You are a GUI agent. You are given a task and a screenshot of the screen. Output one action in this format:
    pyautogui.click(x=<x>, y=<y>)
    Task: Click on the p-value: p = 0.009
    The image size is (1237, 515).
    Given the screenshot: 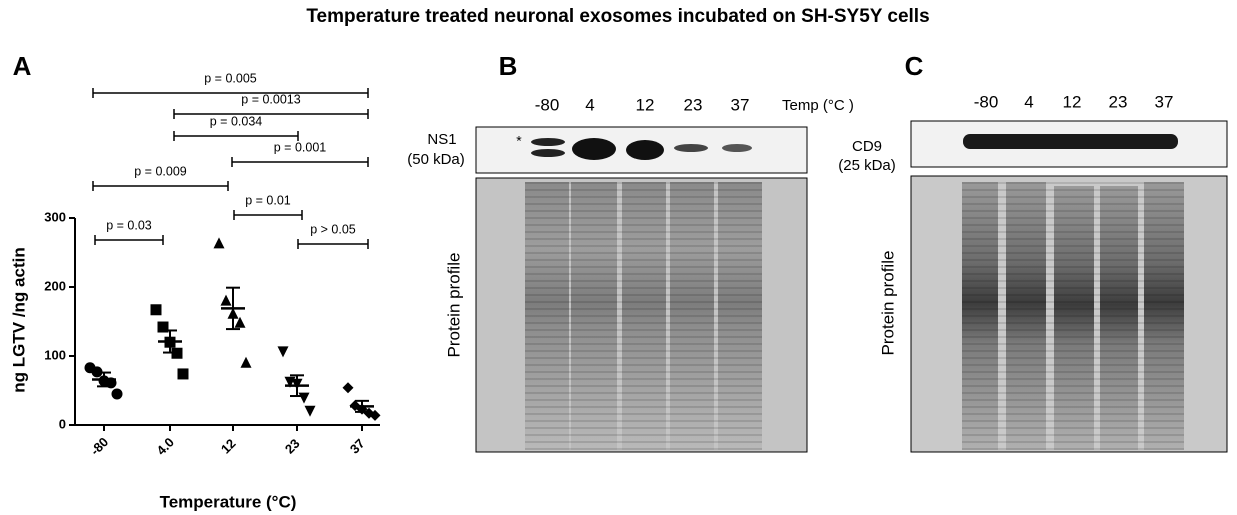 What is the action you would take?
    pyautogui.click(x=160, y=171)
    